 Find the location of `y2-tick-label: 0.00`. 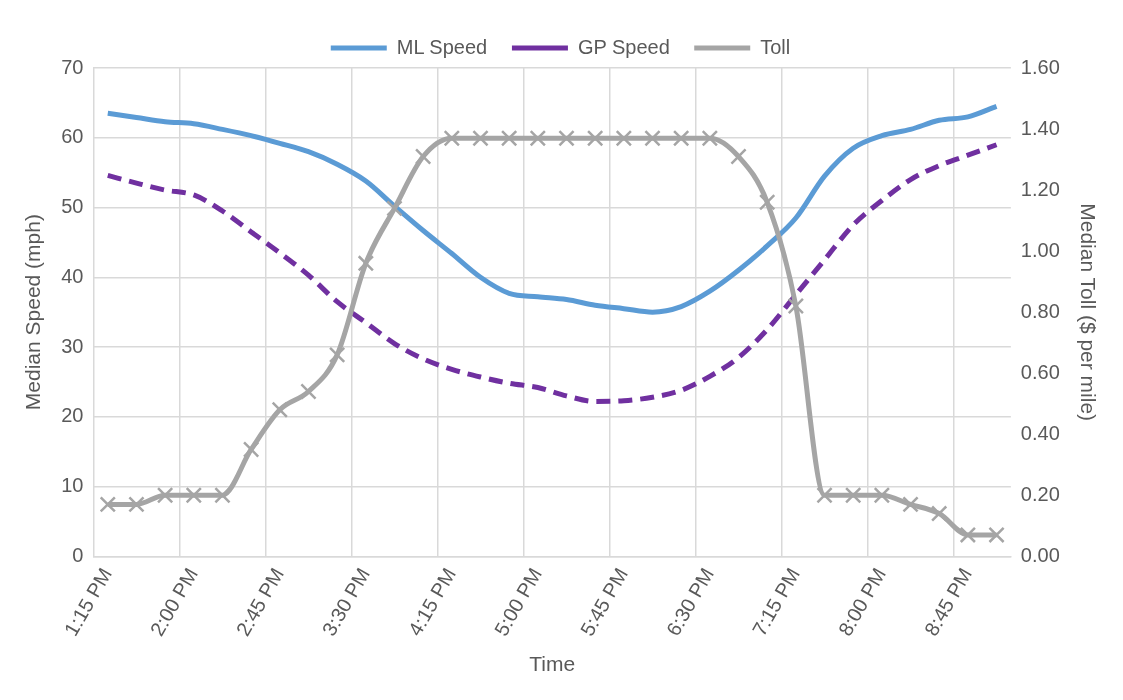

y2-tick-label: 0.00 is located at coordinates (1040, 554).